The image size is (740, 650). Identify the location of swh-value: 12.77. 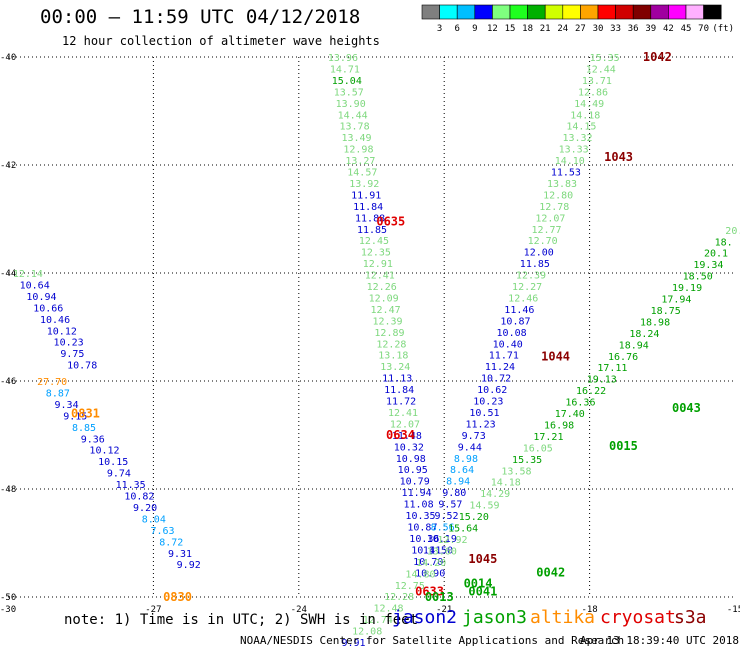
(546, 230).